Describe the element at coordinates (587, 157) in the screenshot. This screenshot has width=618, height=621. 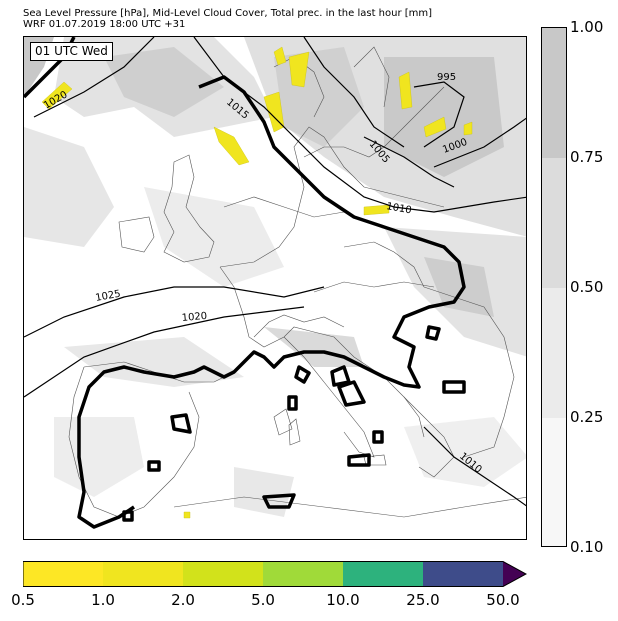
I see `cloud-tick-label: 0.75` at that location.